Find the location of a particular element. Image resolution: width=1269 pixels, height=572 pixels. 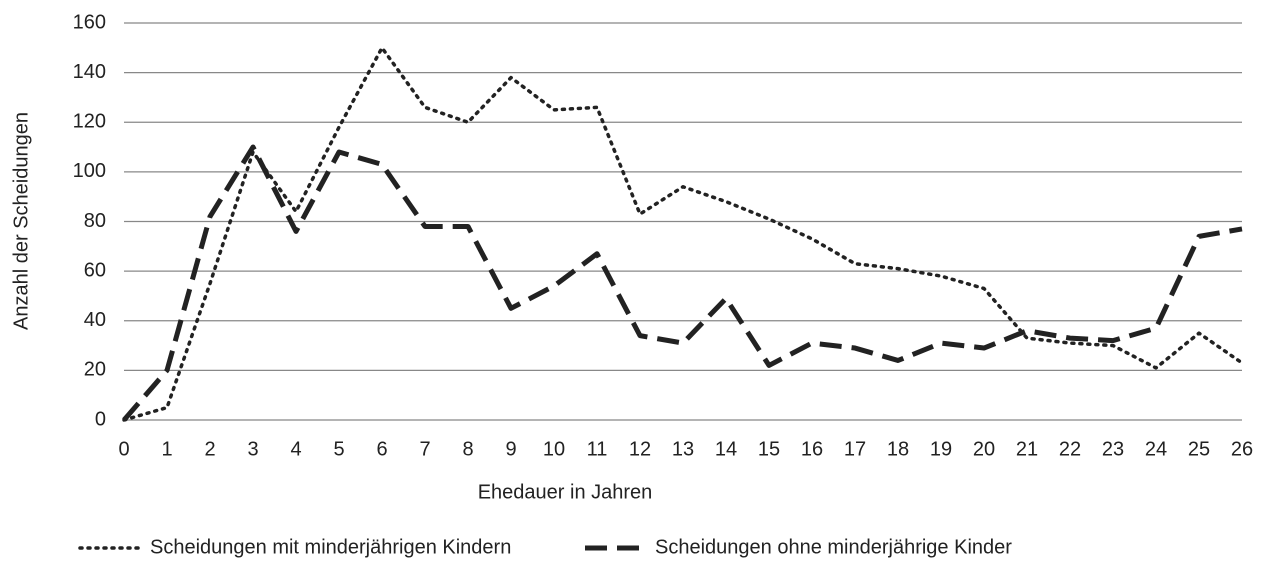

x-tick-label: 0 is located at coordinates (123, 449).